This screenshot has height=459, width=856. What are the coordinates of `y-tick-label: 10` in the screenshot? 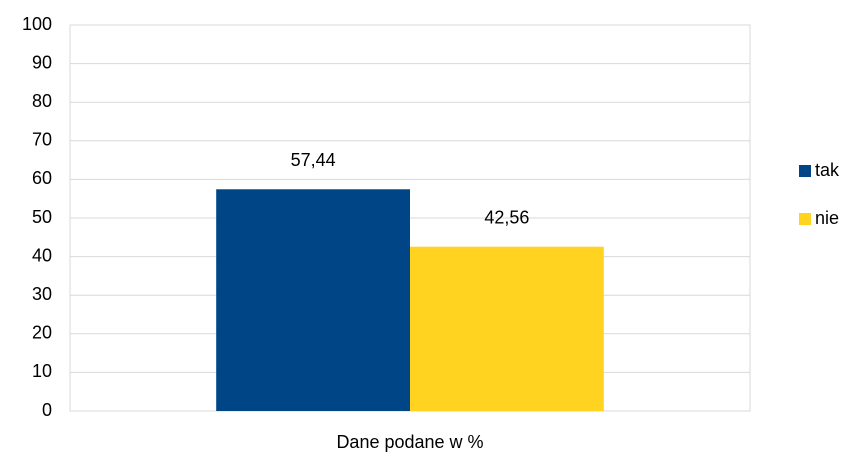 It's located at (42, 371).